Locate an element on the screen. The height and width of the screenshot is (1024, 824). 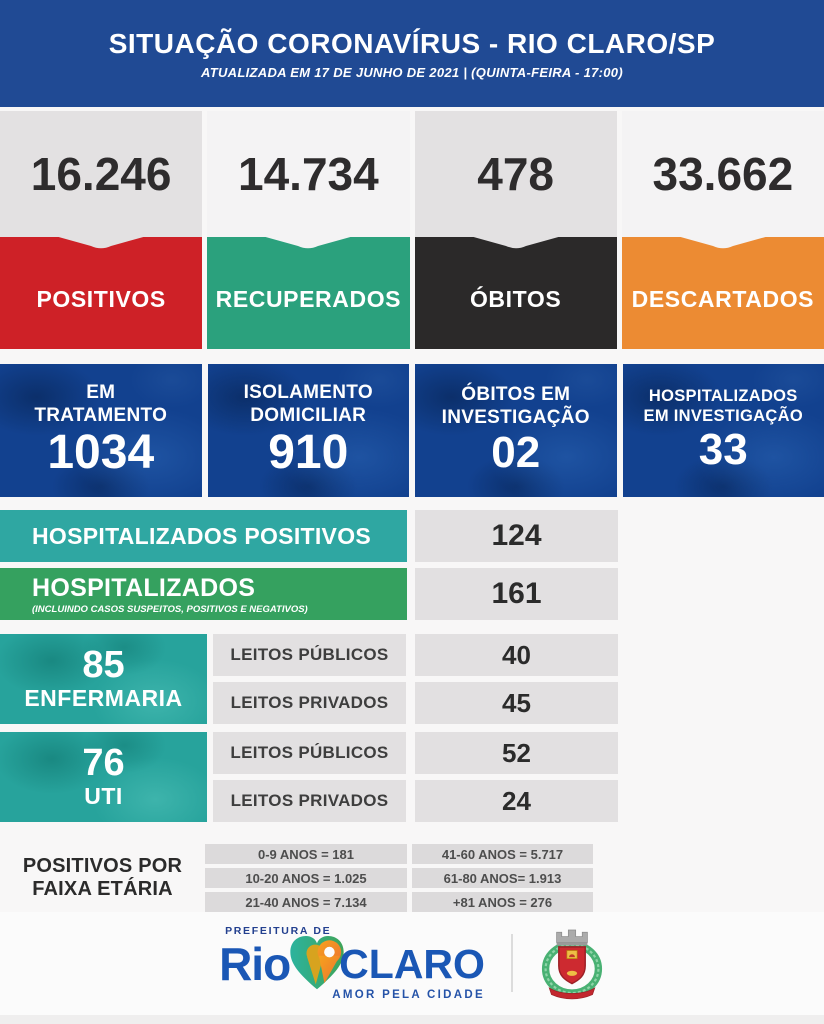
table-row: LEITOS PÚBLICOS 40 is located at coordinates (518, 655).